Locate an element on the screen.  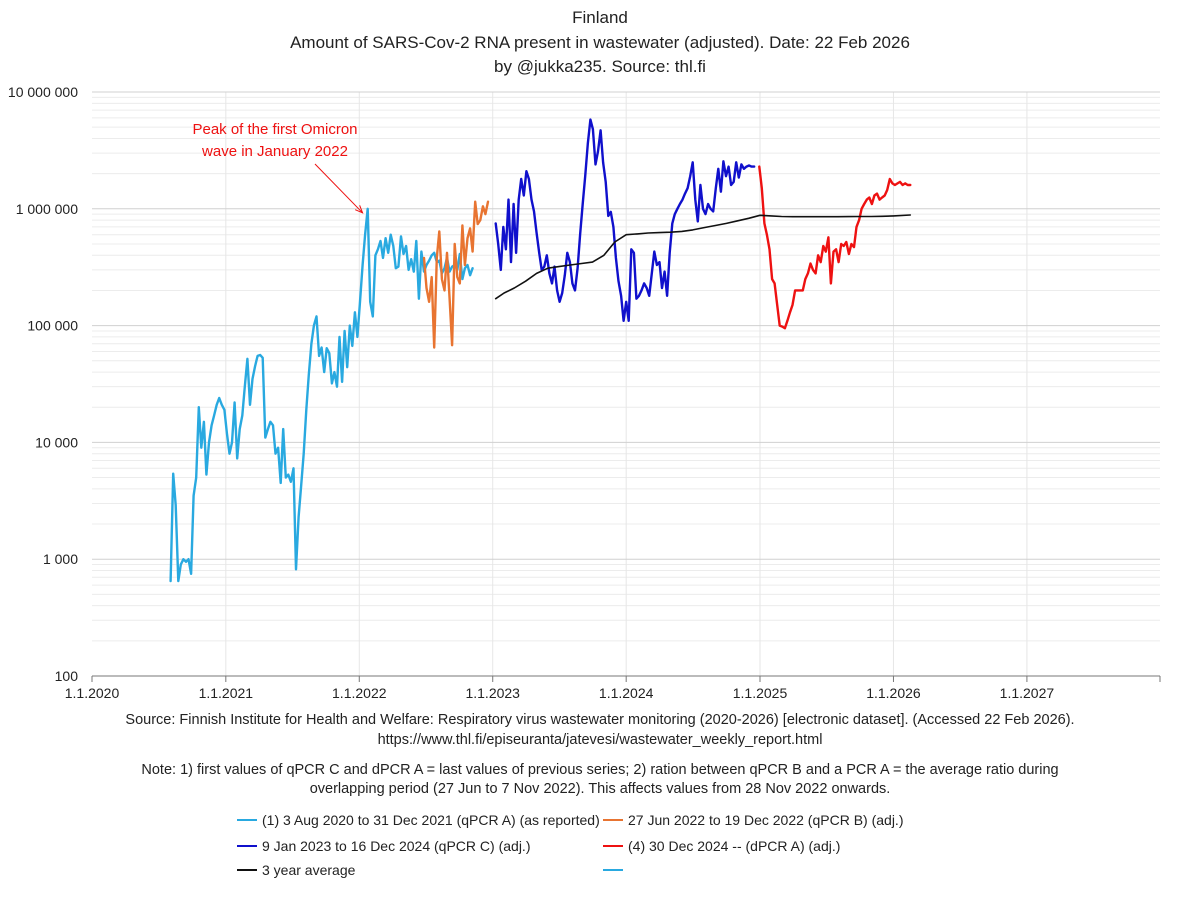
y-tick-label: 1 000 is located at coordinates (60, 559).